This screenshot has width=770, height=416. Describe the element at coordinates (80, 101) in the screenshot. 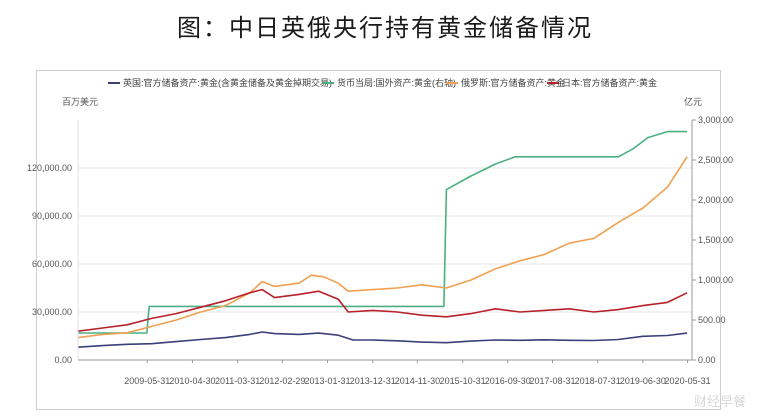

I see `left-axis-unit: 百万美元` at that location.